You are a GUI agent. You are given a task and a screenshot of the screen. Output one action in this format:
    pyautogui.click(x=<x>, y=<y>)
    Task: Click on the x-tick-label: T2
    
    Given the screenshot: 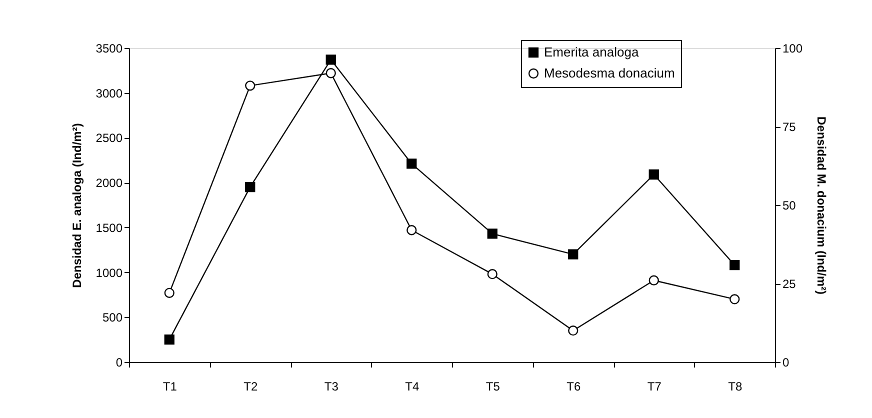 What is the action you would take?
    pyautogui.click(x=251, y=387)
    